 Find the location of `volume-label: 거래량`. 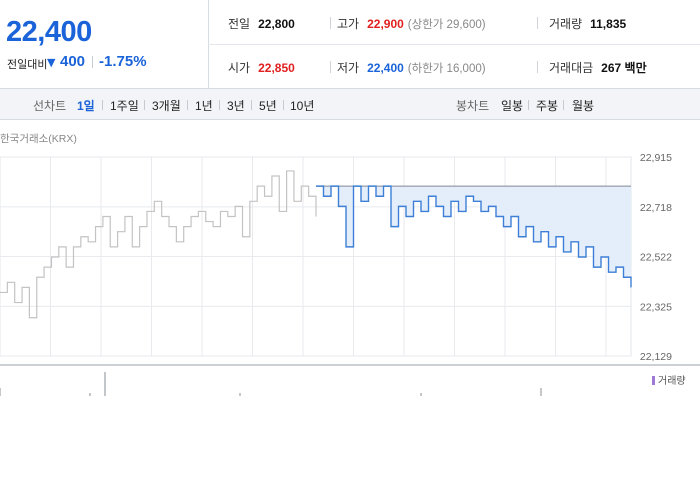

volume-label: 거래량 is located at coordinates (566, 24).